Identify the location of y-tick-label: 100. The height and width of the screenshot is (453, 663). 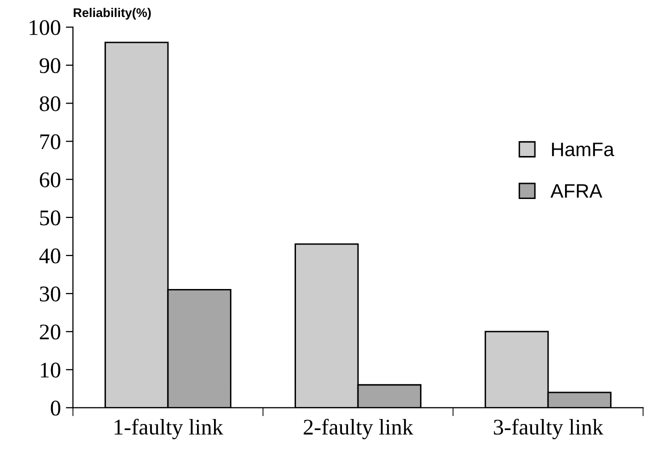
(45, 28).